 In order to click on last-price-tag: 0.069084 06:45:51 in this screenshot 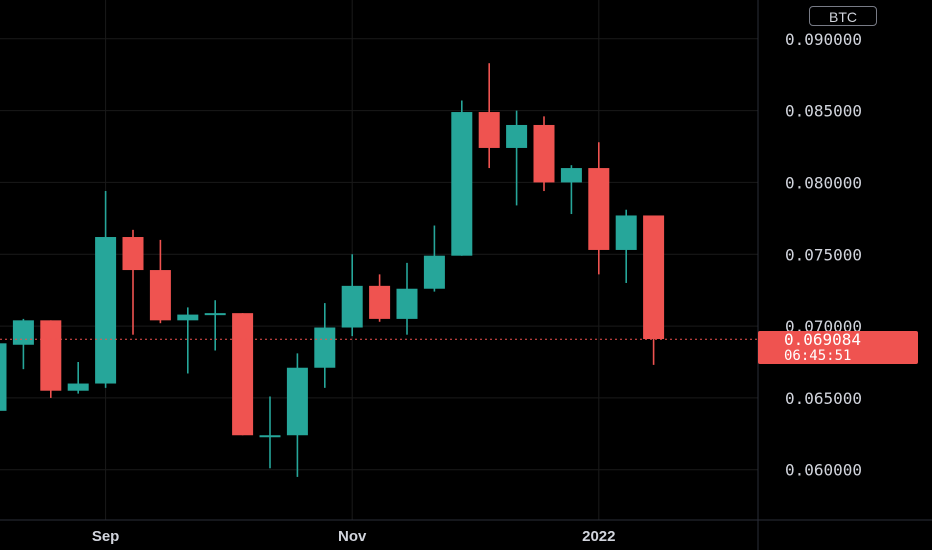, I will do `click(838, 347)`.